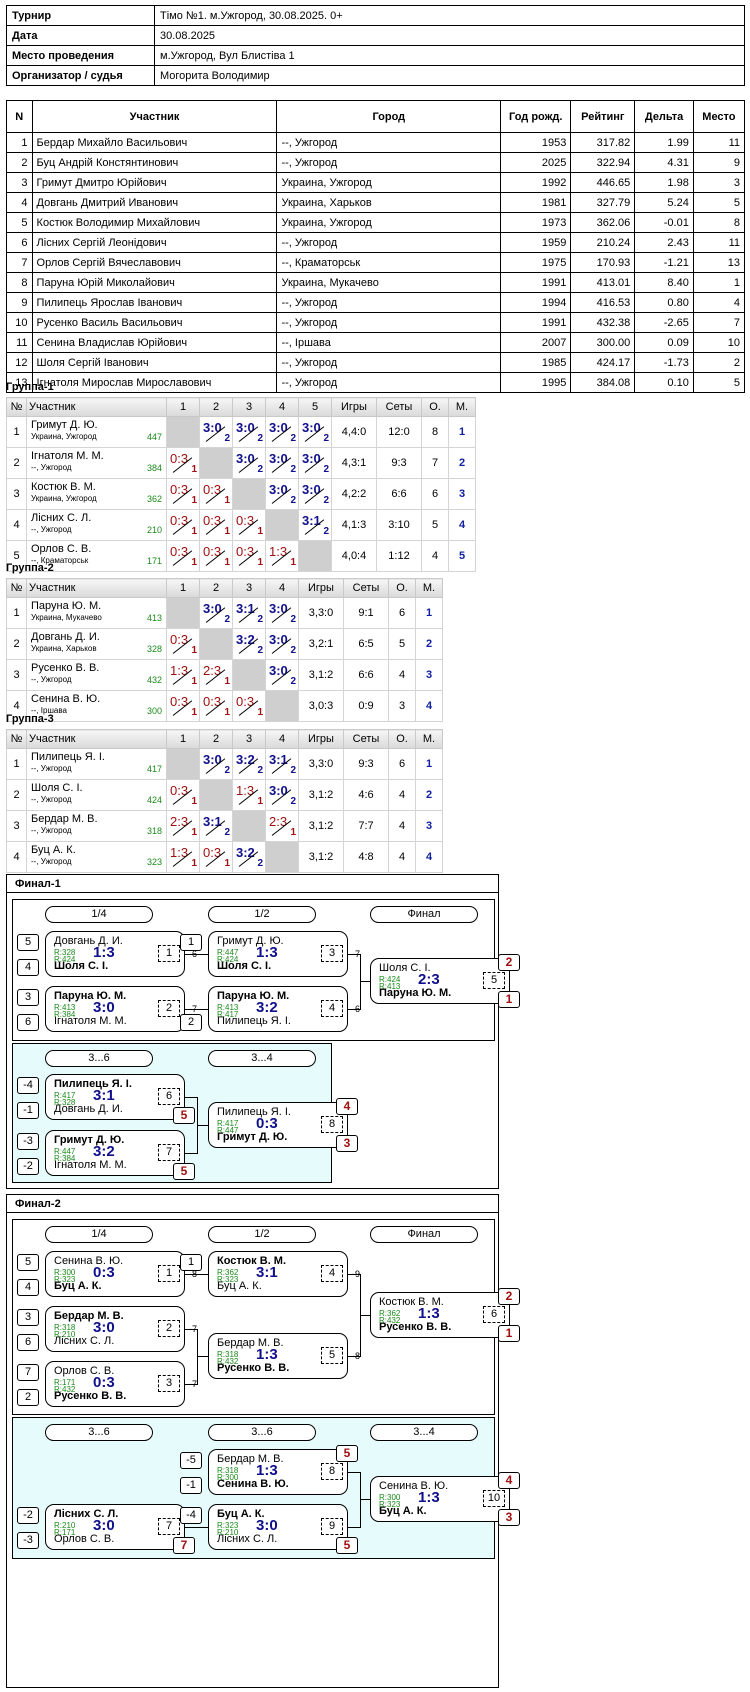 The height and width of the screenshot is (1692, 750). I want to click on rating-a: R:328, so click(65, 952).